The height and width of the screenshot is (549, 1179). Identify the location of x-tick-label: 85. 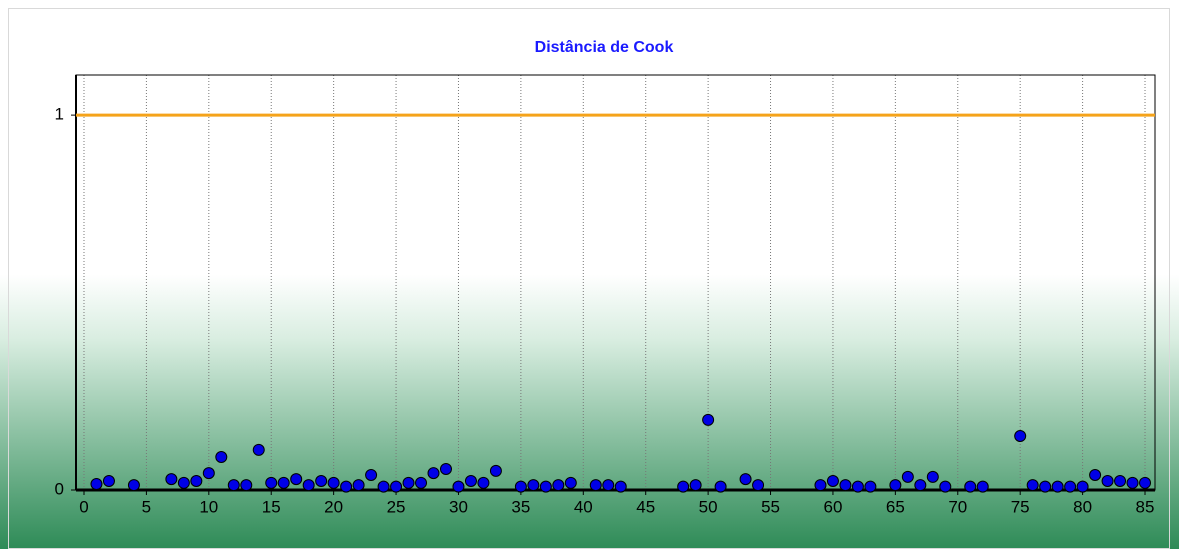
(1145, 506).